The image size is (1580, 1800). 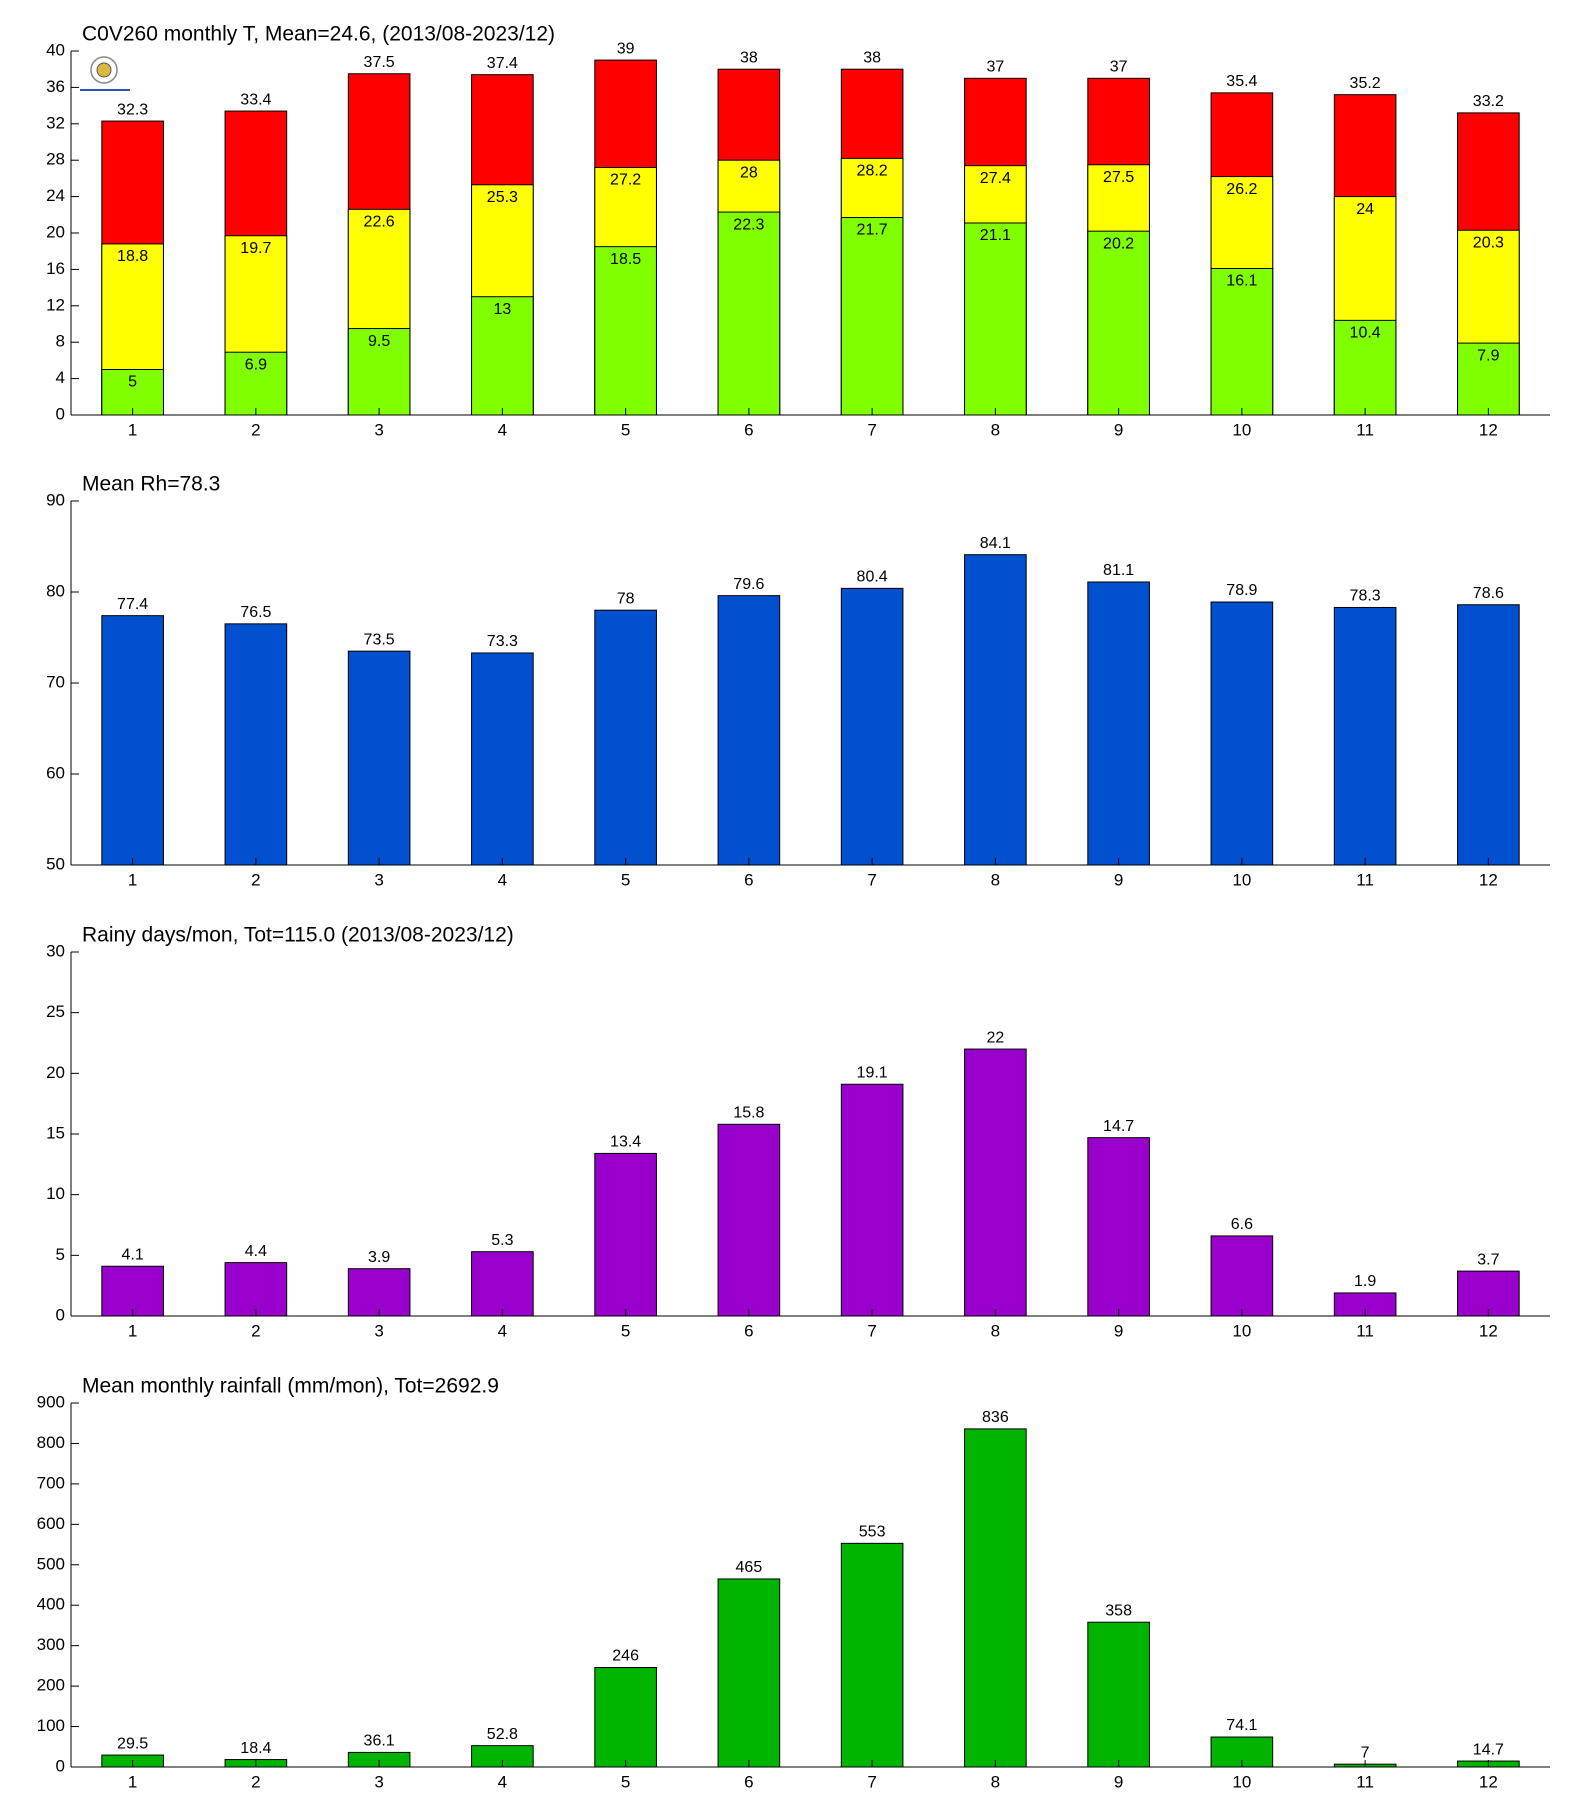 What do you see at coordinates (502, 197) in the screenshot?
I see `value-label: 25.3` at bounding box center [502, 197].